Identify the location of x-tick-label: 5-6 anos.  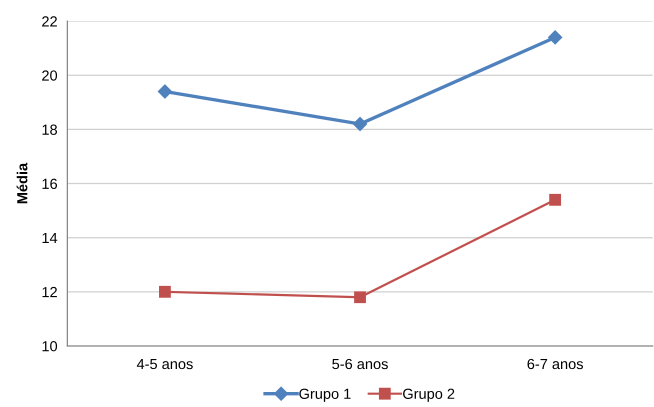
(360, 364).